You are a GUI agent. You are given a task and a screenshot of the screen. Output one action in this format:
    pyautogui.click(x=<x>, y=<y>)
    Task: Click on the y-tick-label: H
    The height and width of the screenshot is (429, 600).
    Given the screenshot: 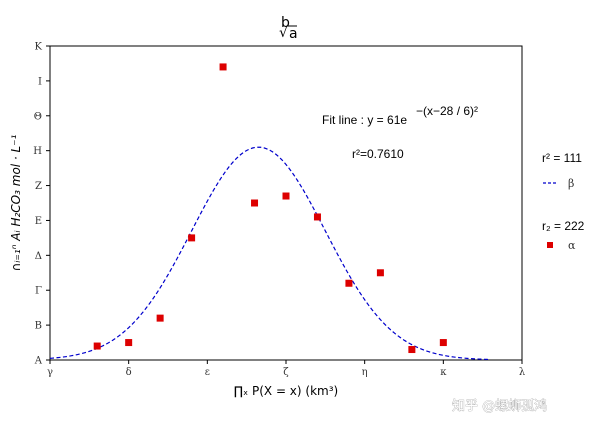 What is the action you would take?
    pyautogui.click(x=37, y=151)
    